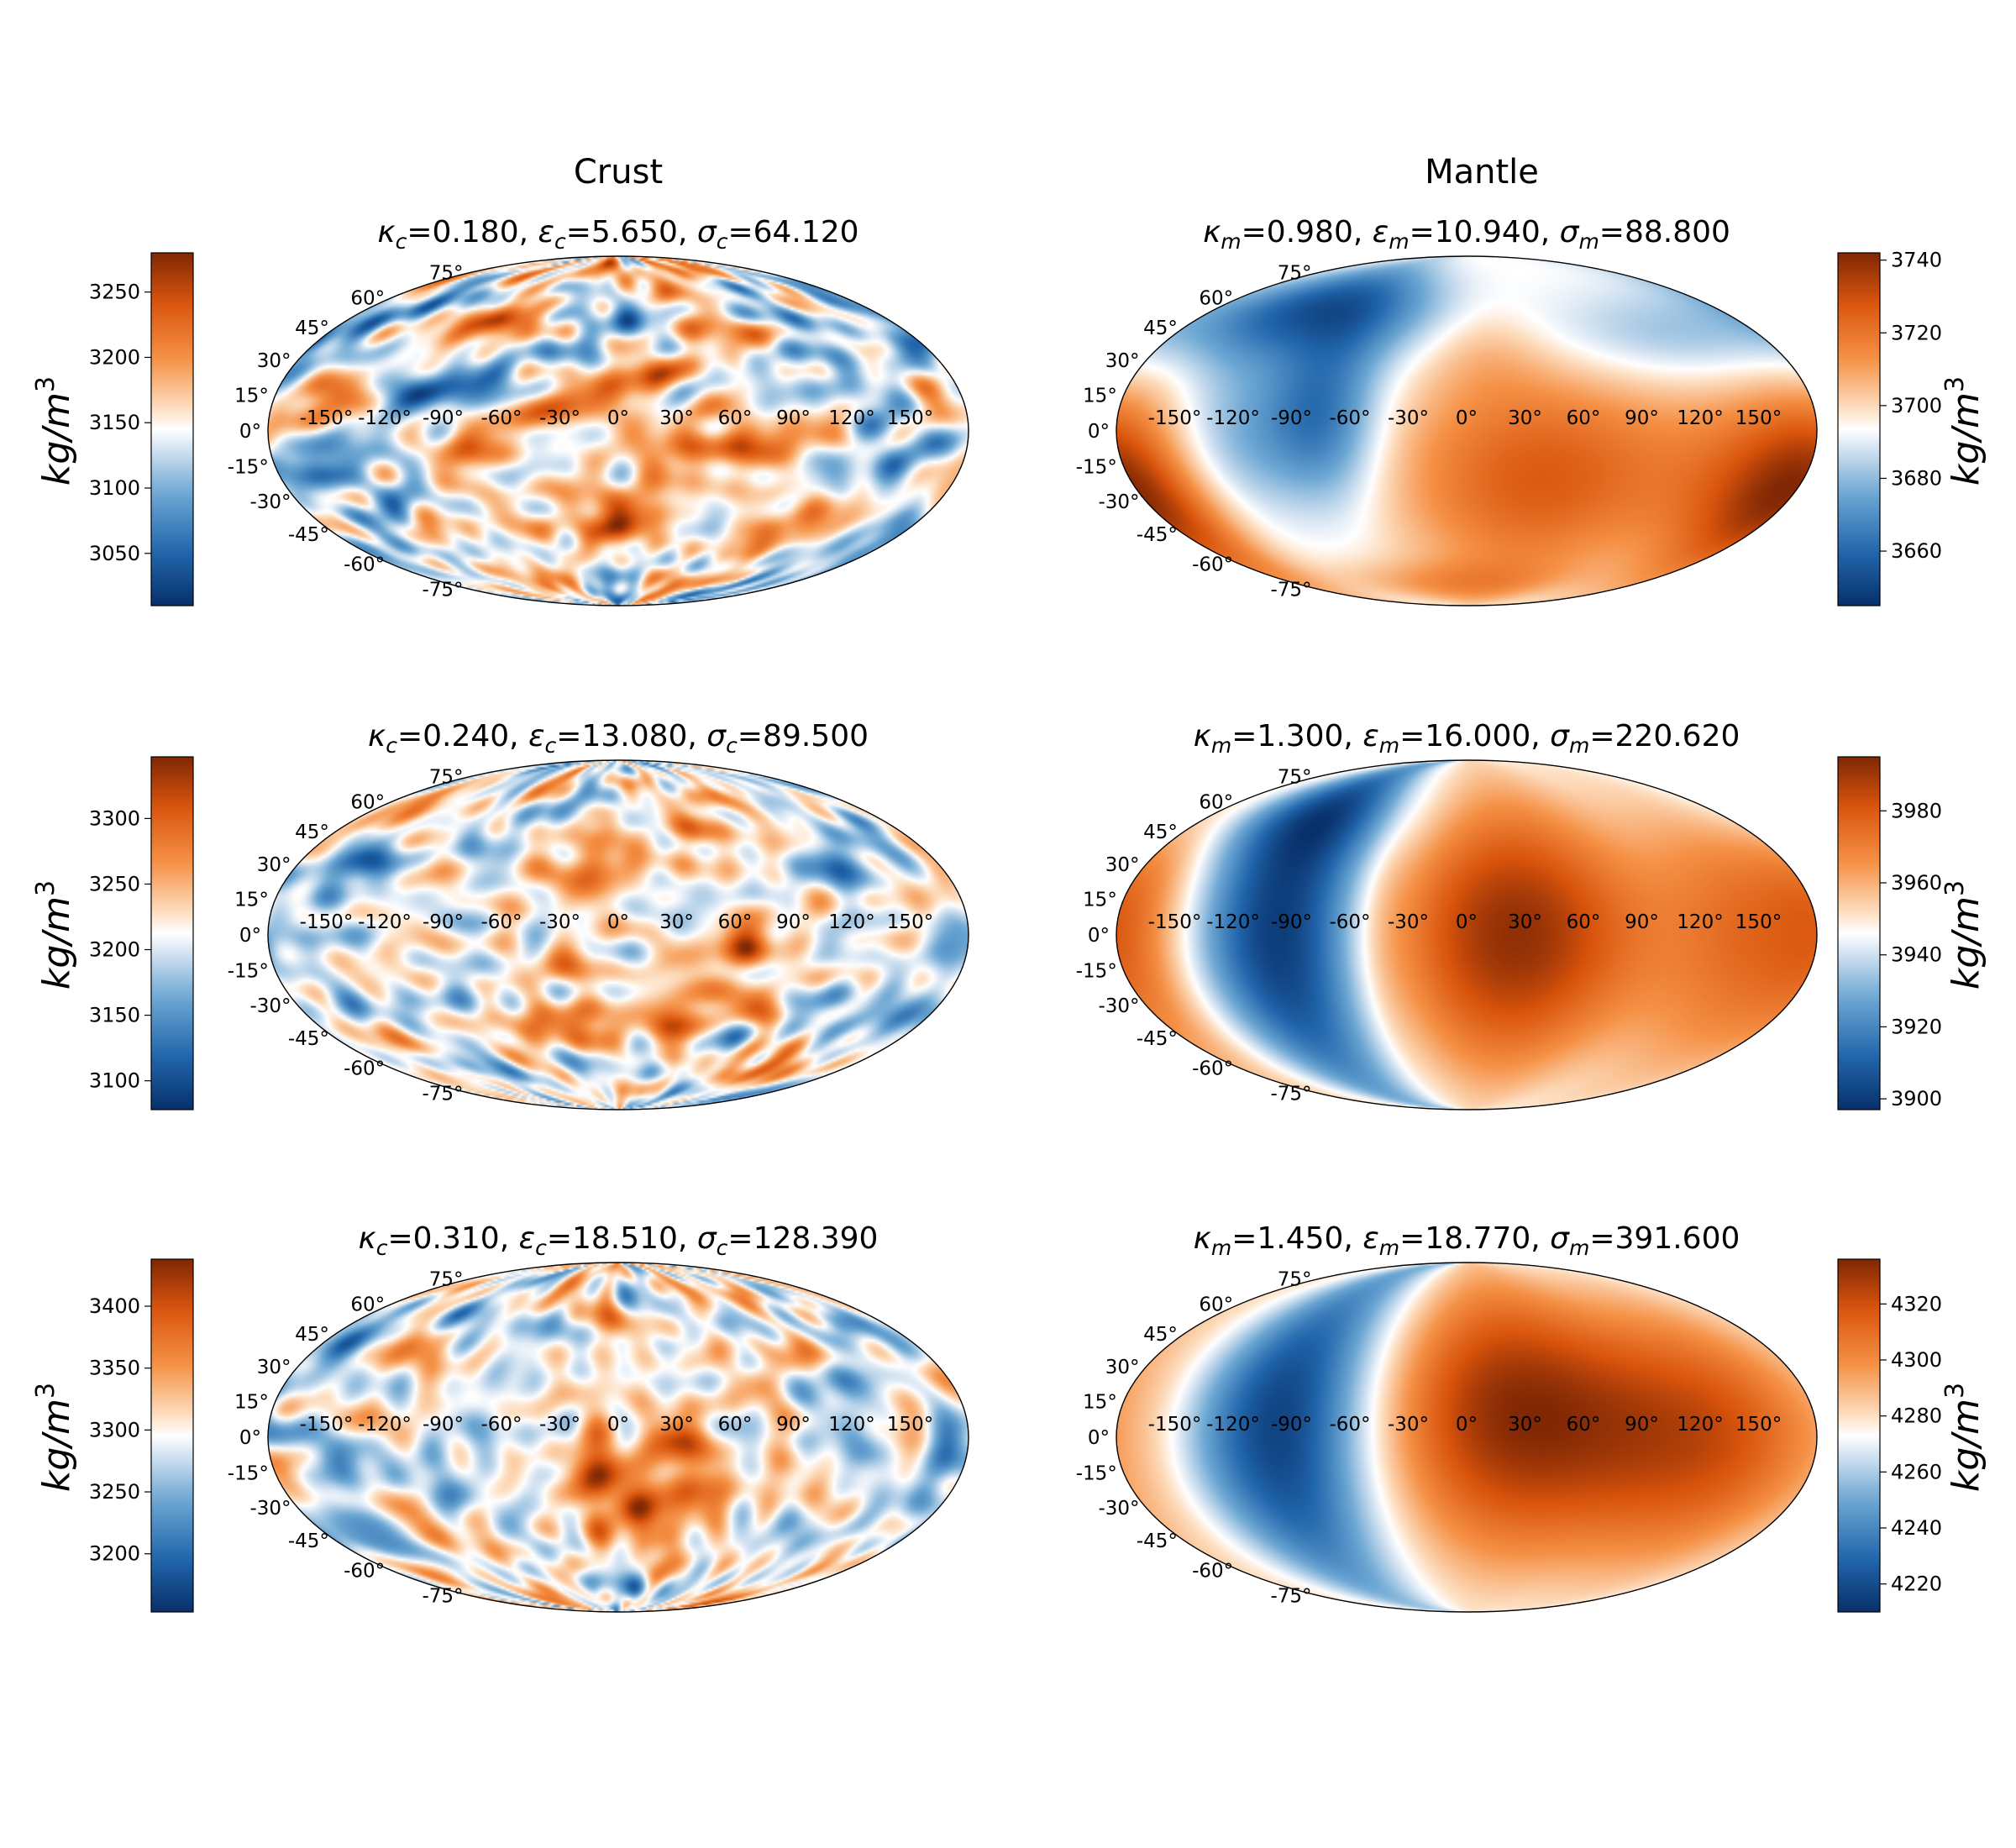  What do you see at coordinates (462, 736) in the screenshot?
I see `kappa-value: =0.240,` at bounding box center [462, 736].